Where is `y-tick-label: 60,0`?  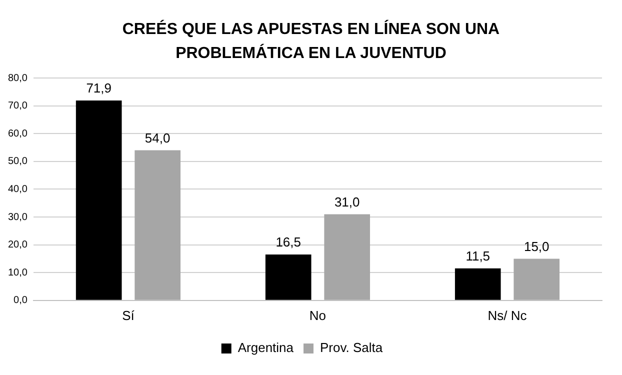
y-tick-label: 60,0 is located at coordinates (18, 134).